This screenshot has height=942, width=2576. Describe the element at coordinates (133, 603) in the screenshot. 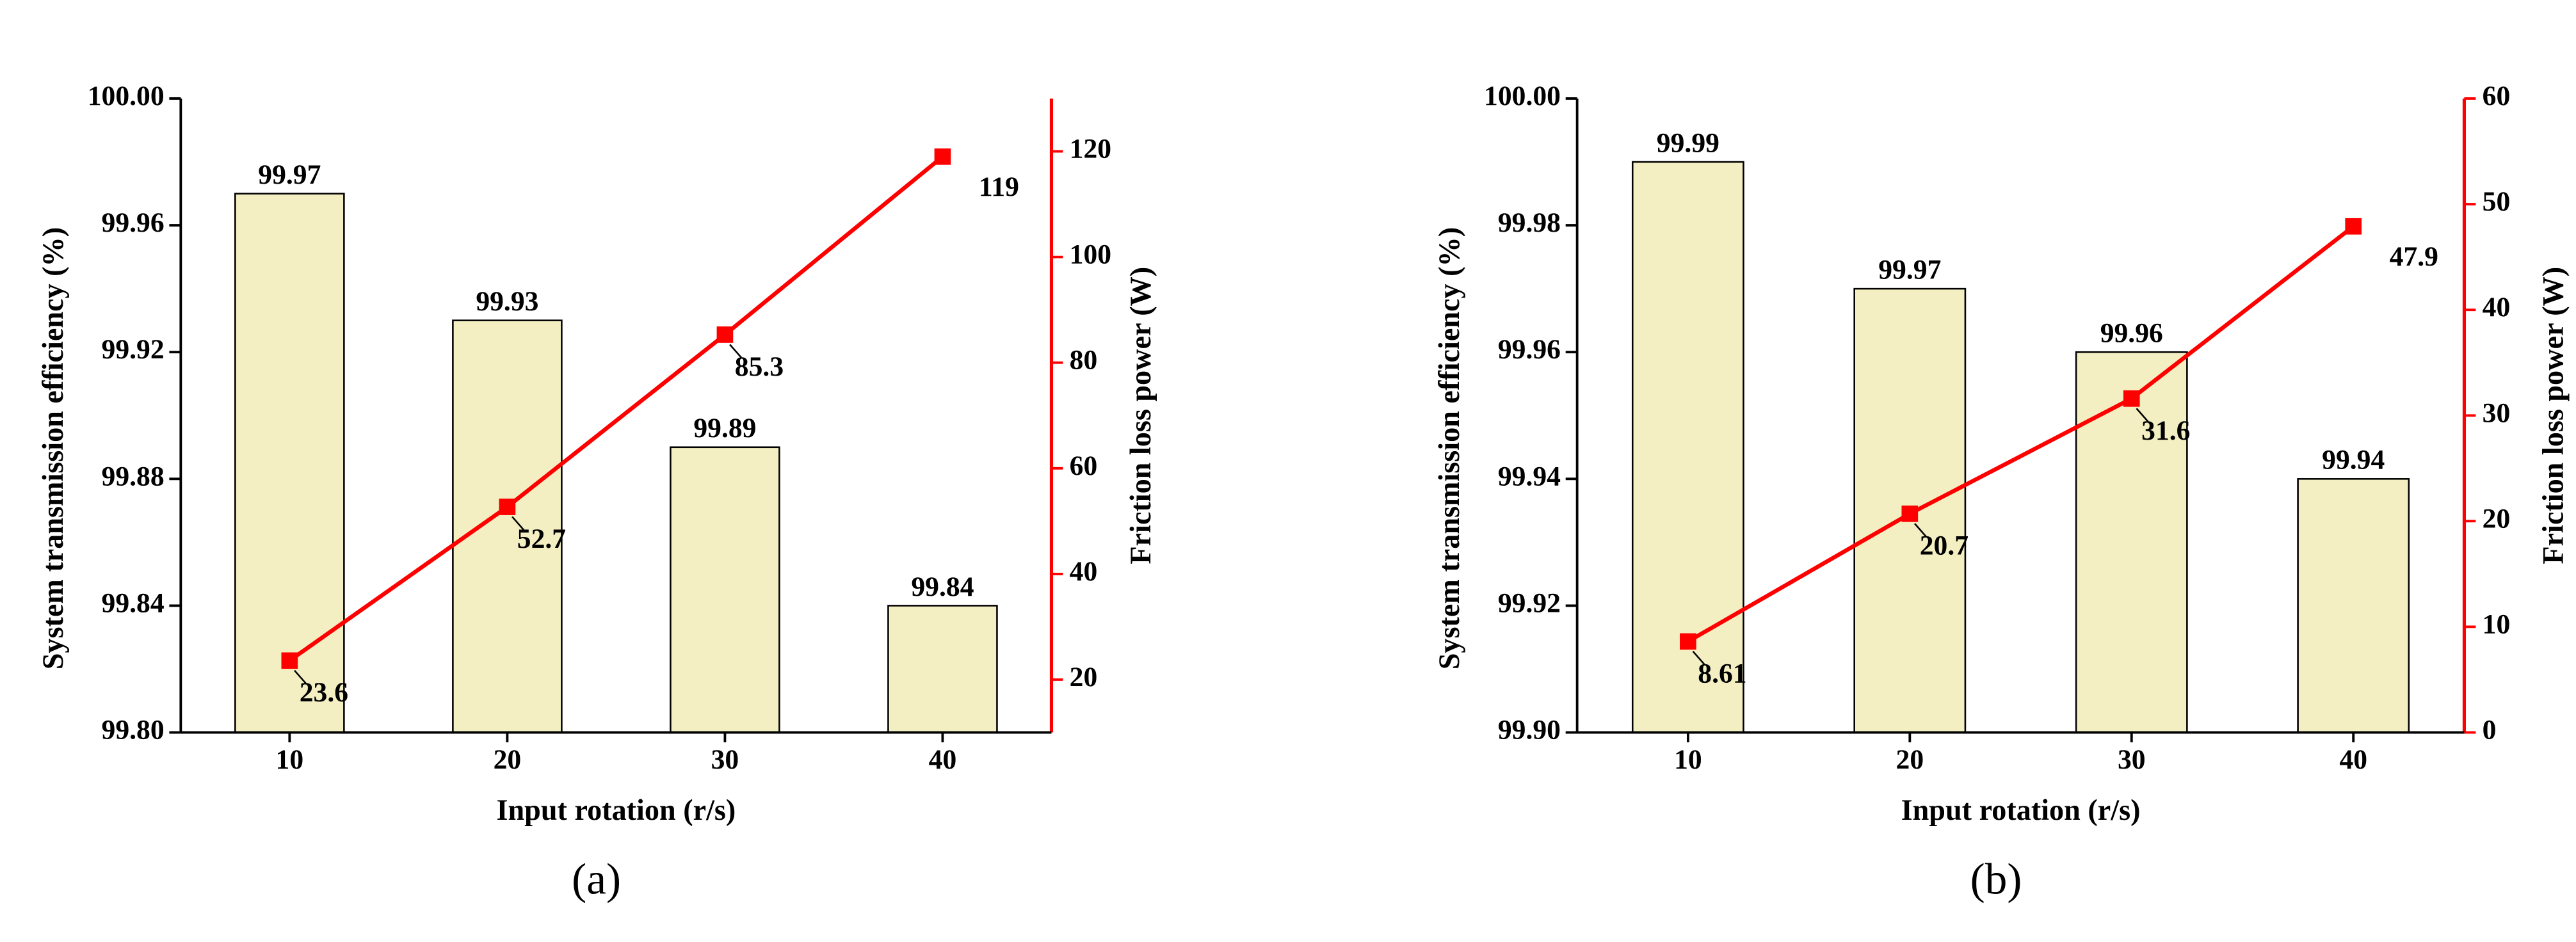

I see `y-tick-label: 99.84` at that location.